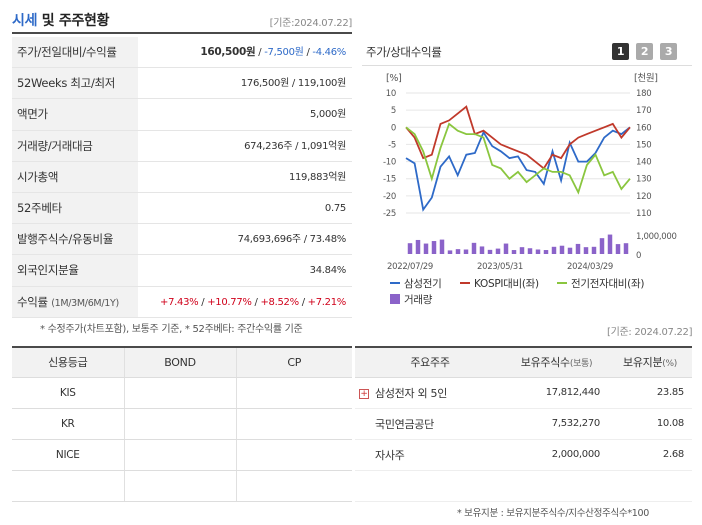 This screenshot has width=702, height=525. What do you see at coordinates (182, 84) in the screenshot?
I see `summary-row: 52Weeks 최고/최저 176,500원 / 119,100원` at bounding box center [182, 84].